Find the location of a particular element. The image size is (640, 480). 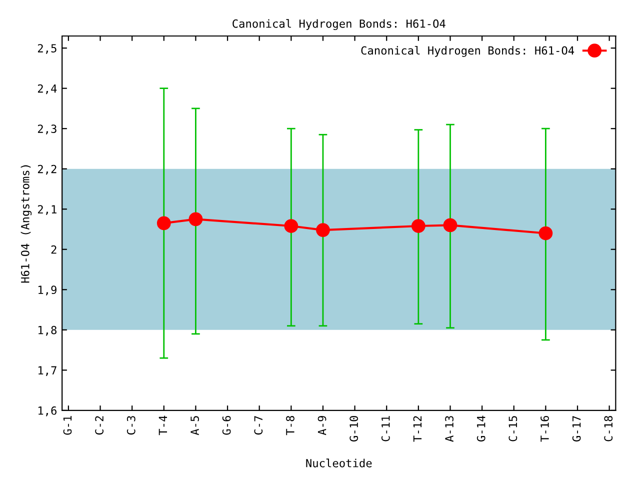

chart-title: Canonical Hydrogen Bonds: H61-O4 is located at coordinates (339, 24).